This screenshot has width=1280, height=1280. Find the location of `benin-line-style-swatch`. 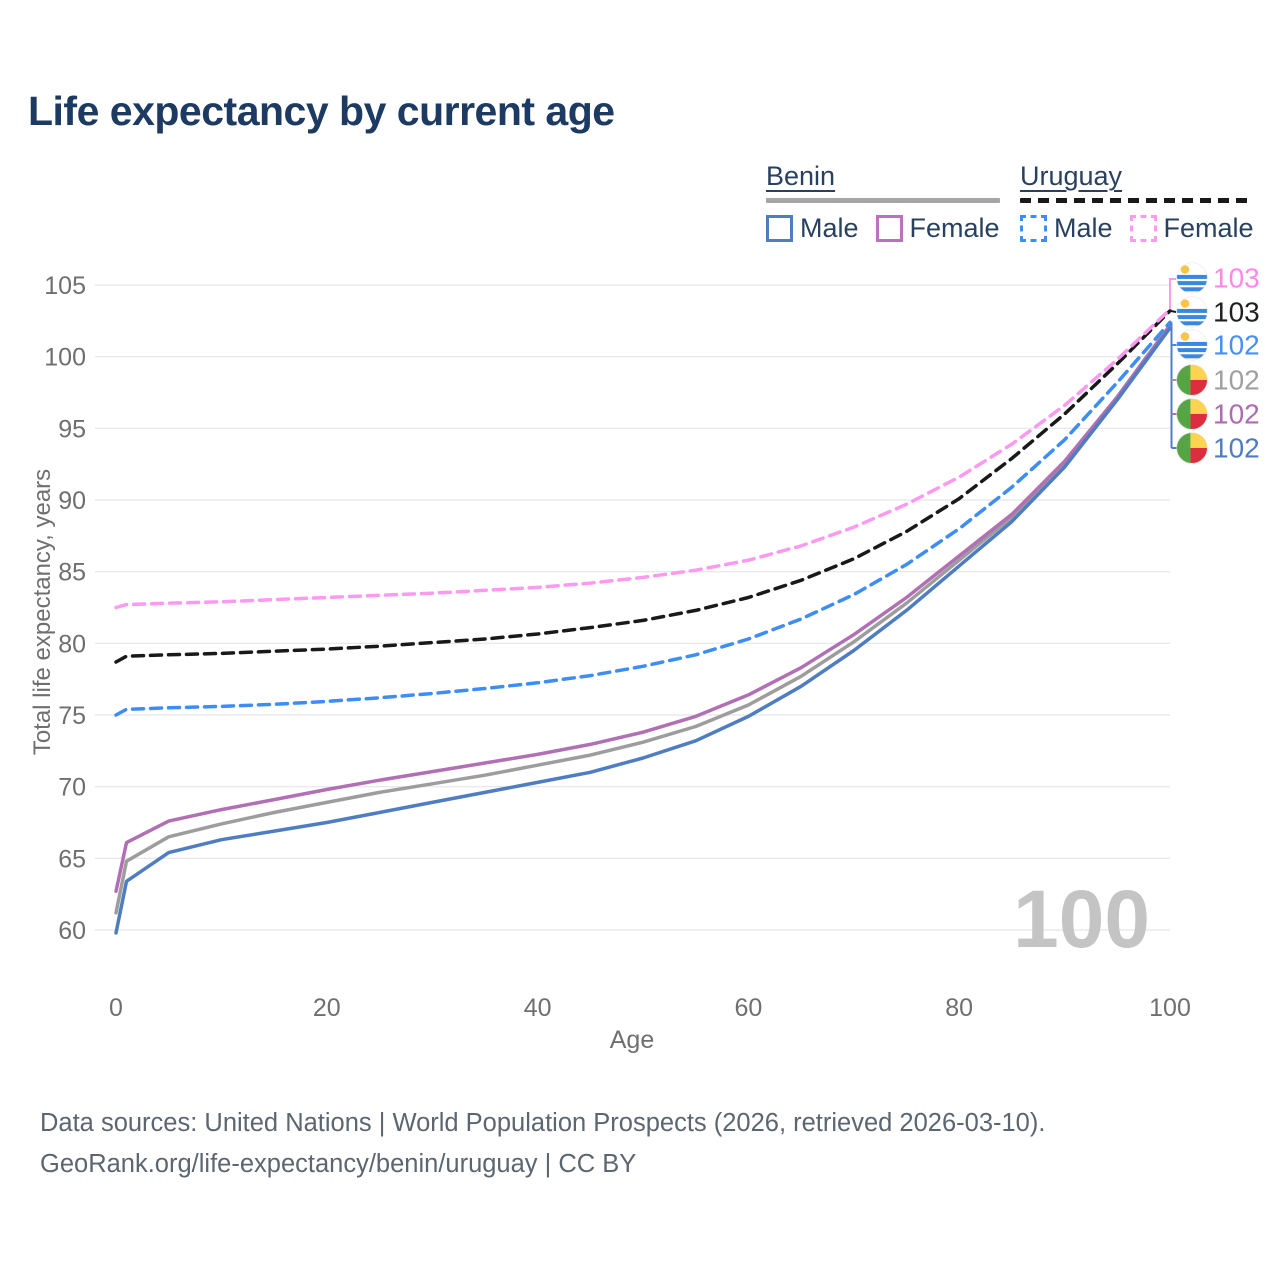

benin-line-style-swatch is located at coordinates (883, 200).